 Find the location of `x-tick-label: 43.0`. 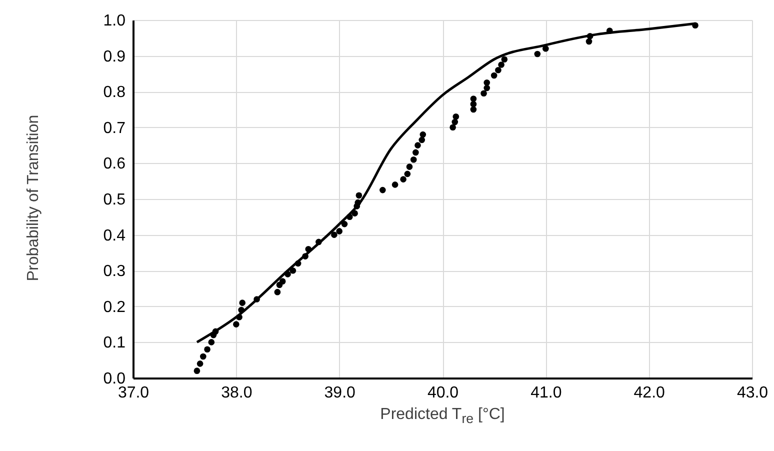

x-tick-label: 43.0 is located at coordinates (752, 393).